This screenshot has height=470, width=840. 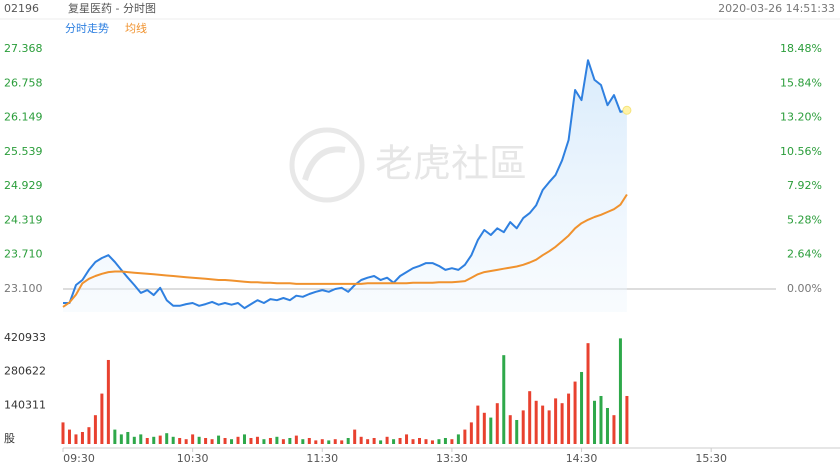 I want to click on y-tick-label: 26.758, so click(x=23, y=82).